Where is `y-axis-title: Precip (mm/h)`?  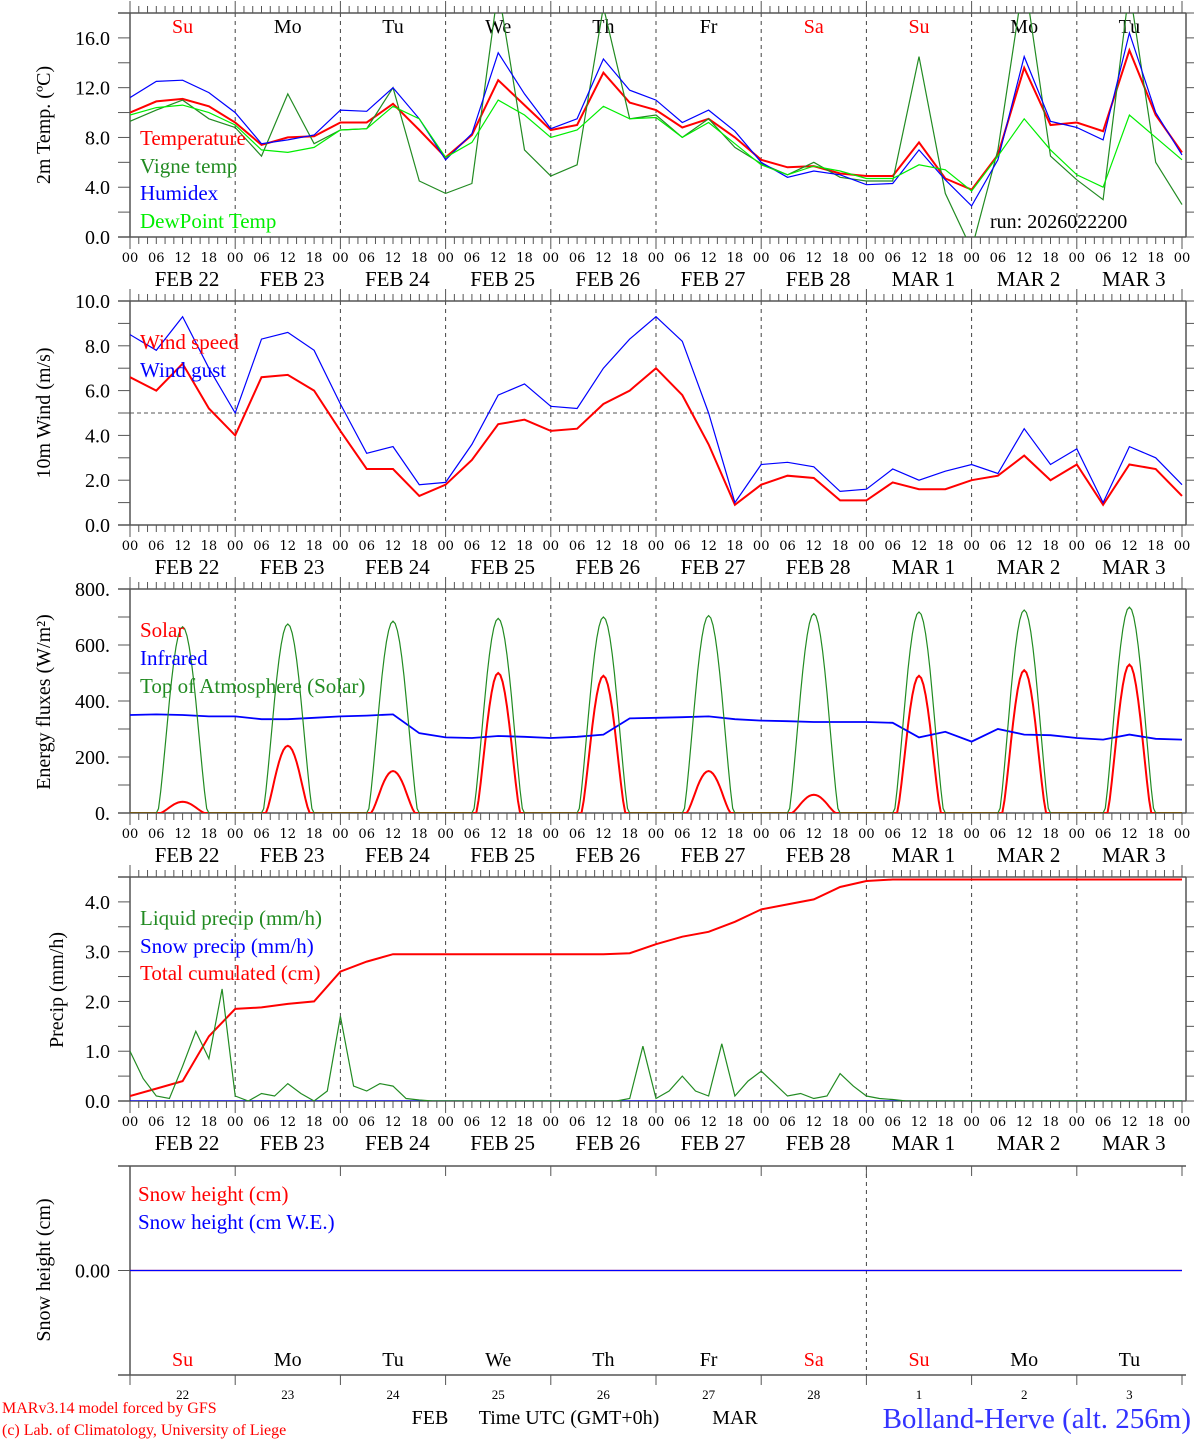 y-axis-title: Precip (mm/h) is located at coordinates (57, 990).